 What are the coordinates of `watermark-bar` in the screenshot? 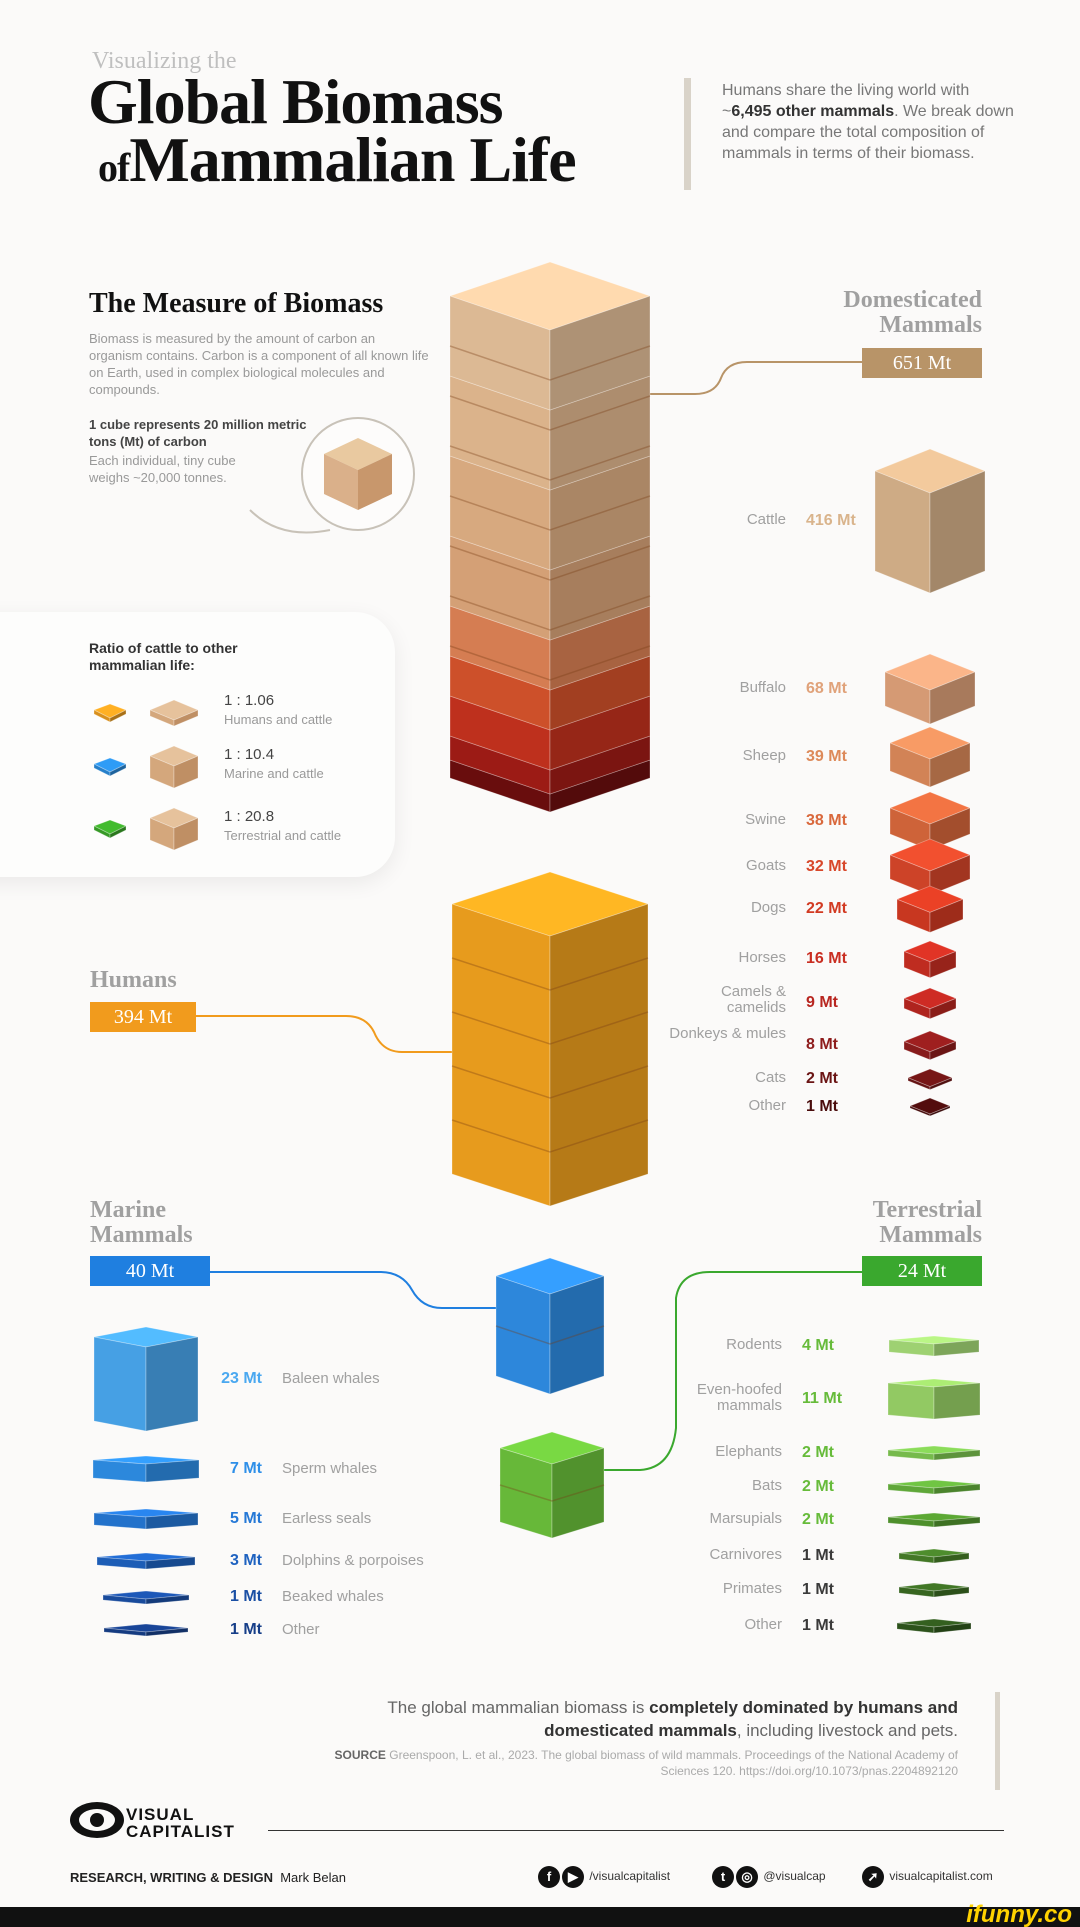 It's located at (540, 1917).